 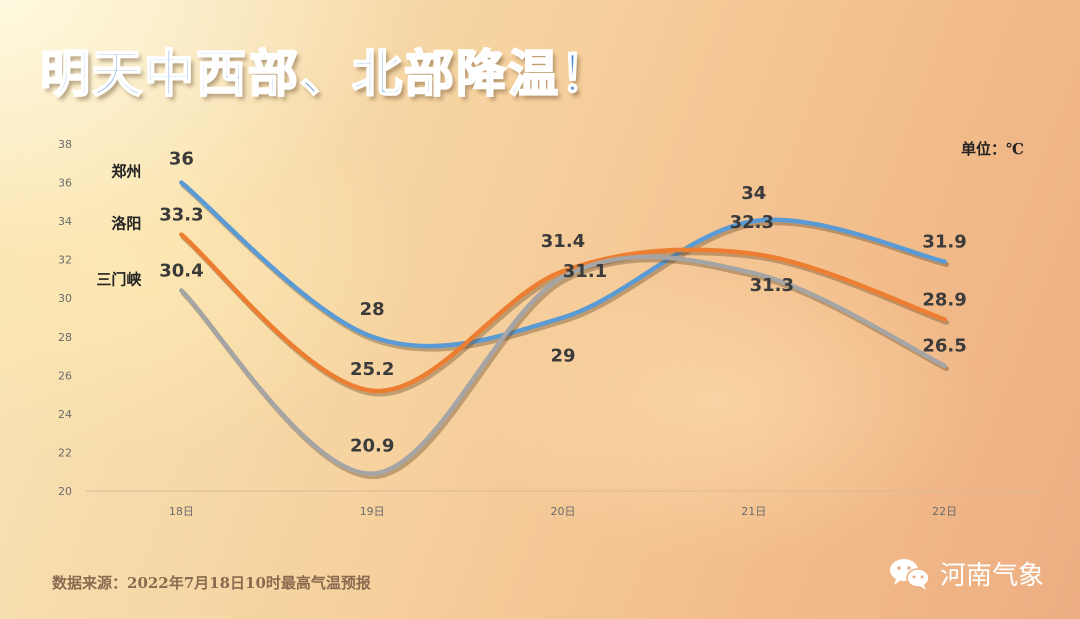 I want to click on wechat-icon, so click(x=909, y=574).